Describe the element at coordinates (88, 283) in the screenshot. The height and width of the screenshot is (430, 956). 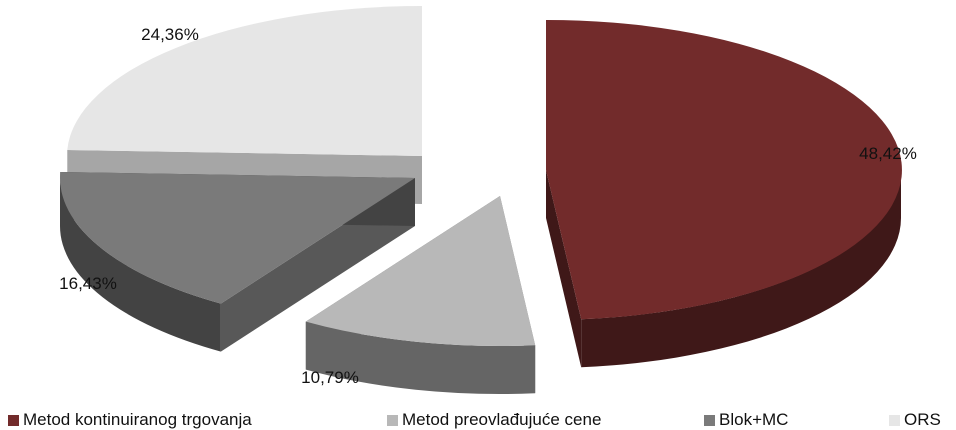
I see `data-label-2: 16,43%` at that location.